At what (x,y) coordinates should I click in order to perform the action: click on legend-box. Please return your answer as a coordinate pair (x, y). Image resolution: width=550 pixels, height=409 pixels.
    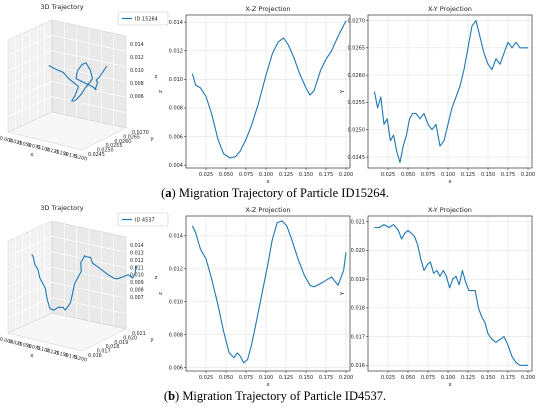
    Looking at the image, I should click on (143, 219).